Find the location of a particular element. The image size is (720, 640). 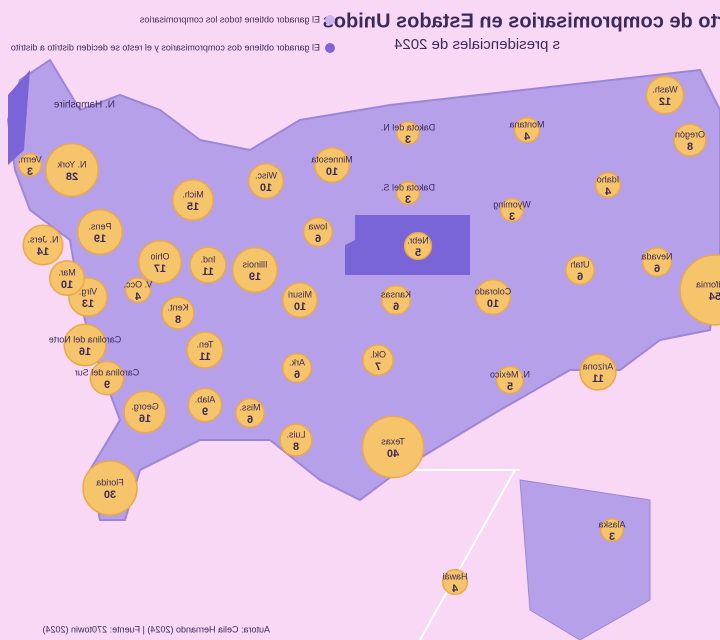

maine-highlight is located at coordinates (19, 117).